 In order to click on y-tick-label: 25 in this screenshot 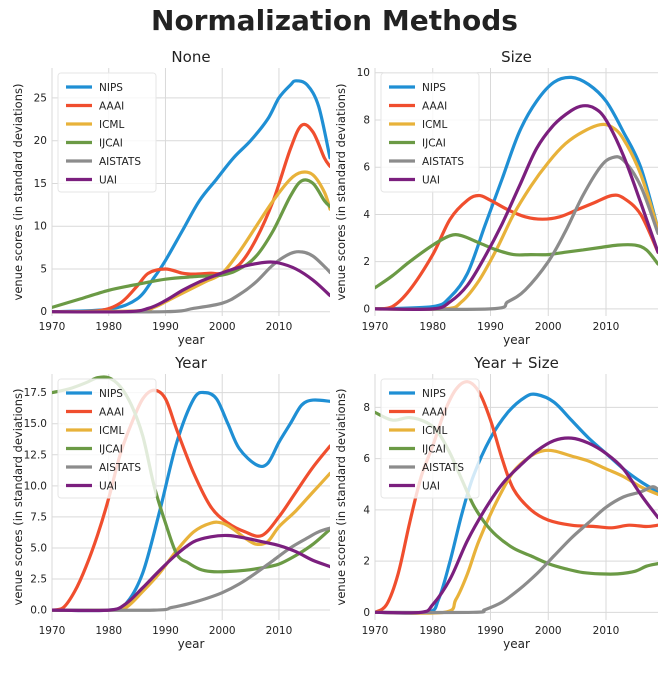, I will do `click(40, 98)`.